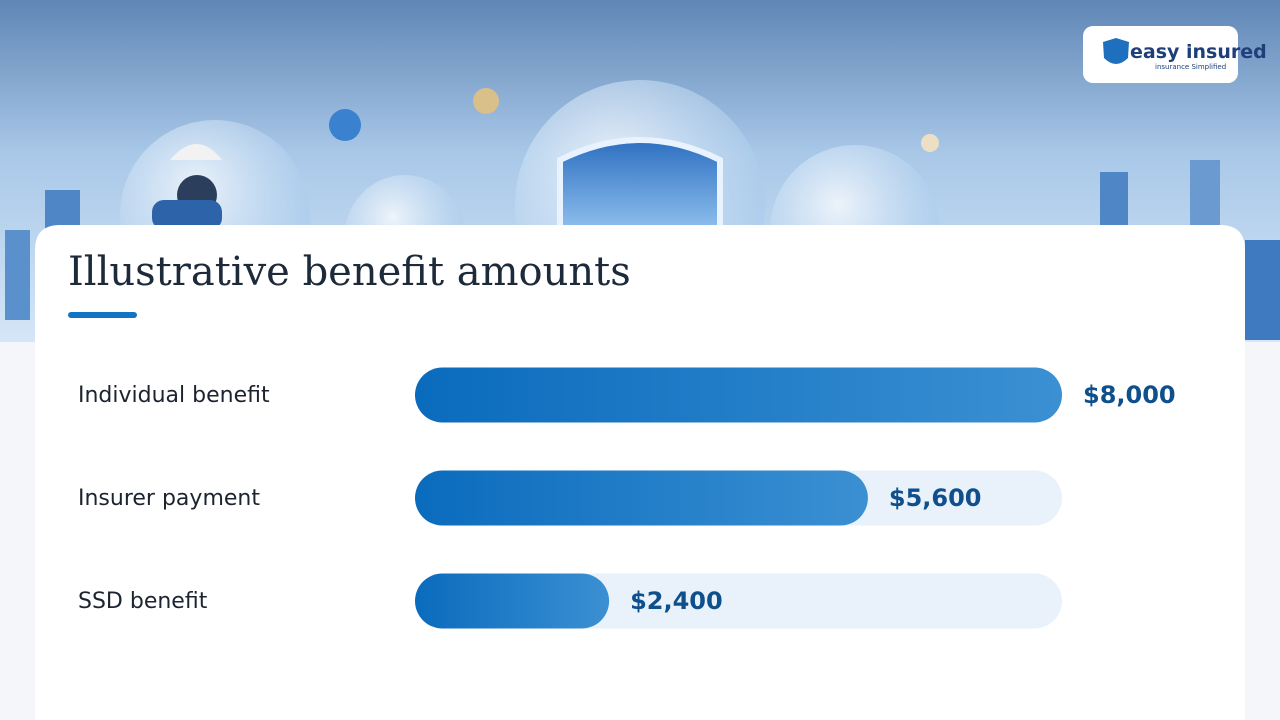  Describe the element at coordinates (1129, 395) in the screenshot. I see `value-label: $8,000` at that location.